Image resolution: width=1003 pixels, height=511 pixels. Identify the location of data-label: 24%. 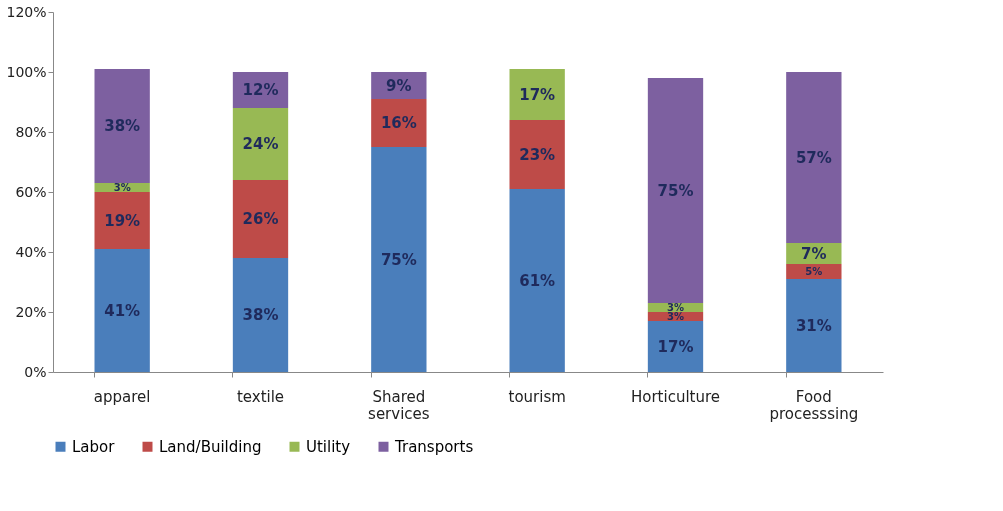
(260, 144).